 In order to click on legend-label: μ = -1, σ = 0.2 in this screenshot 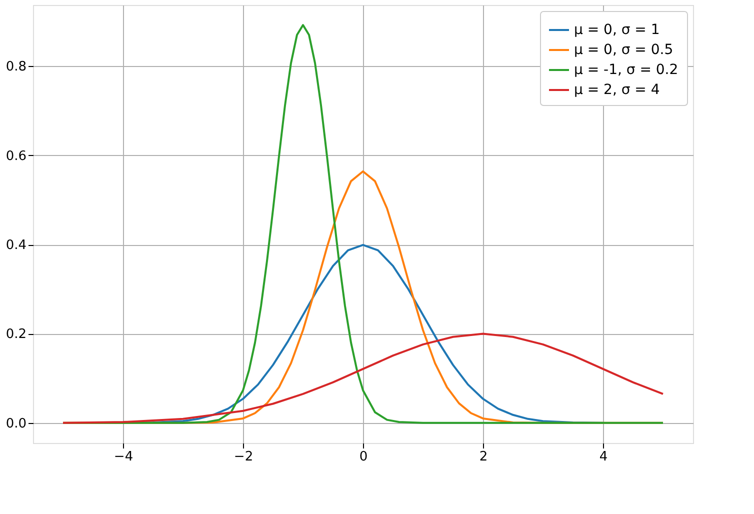, I will do `click(626, 70)`.